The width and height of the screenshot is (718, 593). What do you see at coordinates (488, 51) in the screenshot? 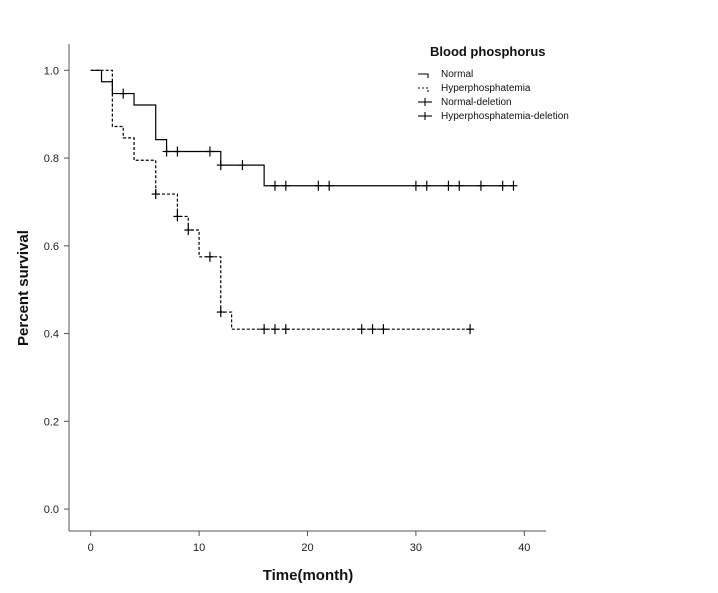
I see `legend-title: Blood phosphorus` at bounding box center [488, 51].